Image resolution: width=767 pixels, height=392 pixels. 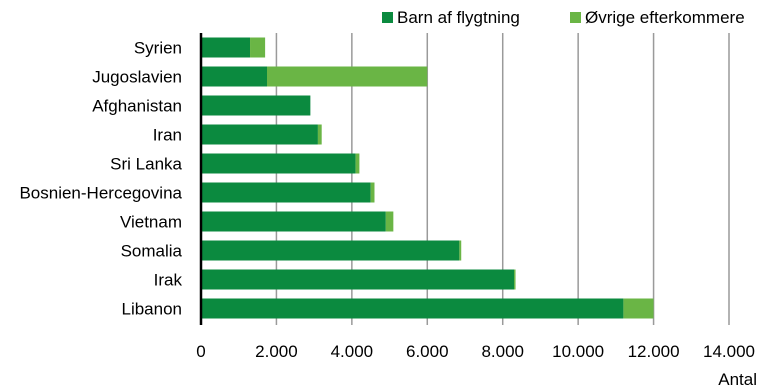 I want to click on x-tick-label: 2.000, so click(x=276, y=351).